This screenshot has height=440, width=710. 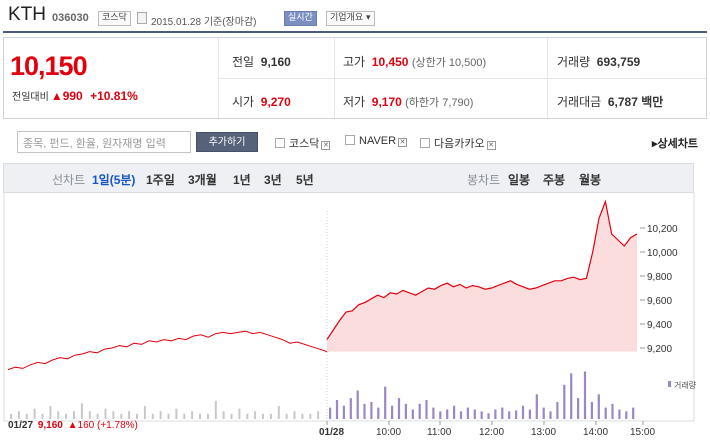 What do you see at coordinates (86, 425) in the screenshot?
I see `prev-day-change: 160` at bounding box center [86, 425].